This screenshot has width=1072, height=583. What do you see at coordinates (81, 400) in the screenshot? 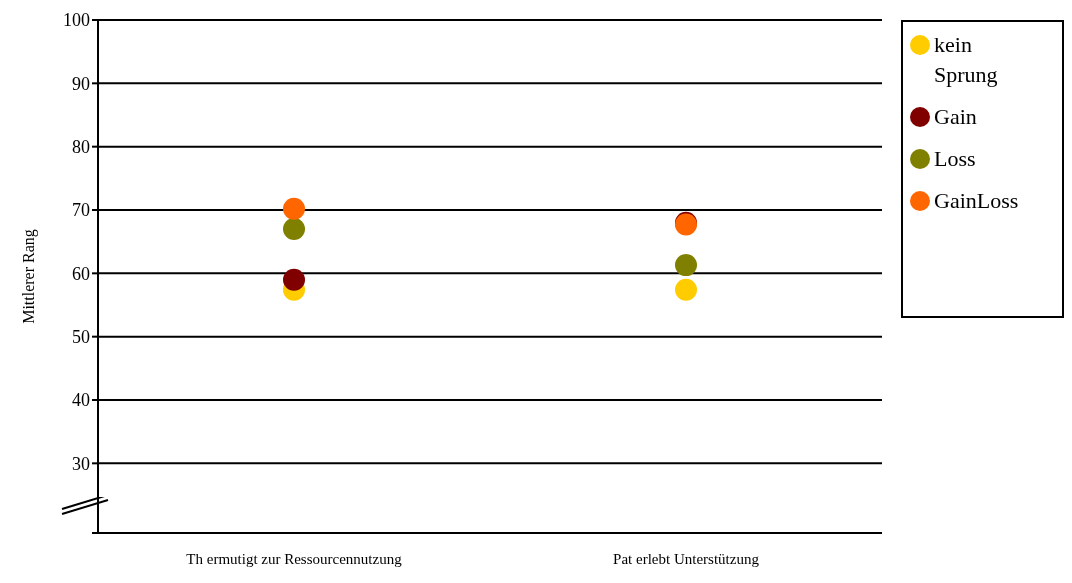
I see `y-tick-label: 40` at bounding box center [81, 400].